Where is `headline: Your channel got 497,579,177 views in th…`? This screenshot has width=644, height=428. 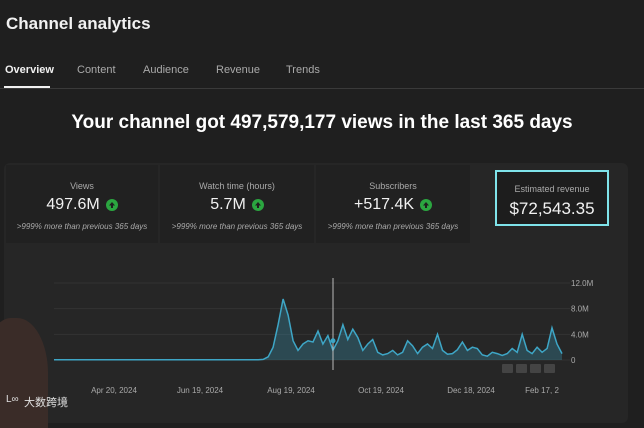
headline: Your channel got 497,579,177 views in th… is located at coordinates (322, 122).